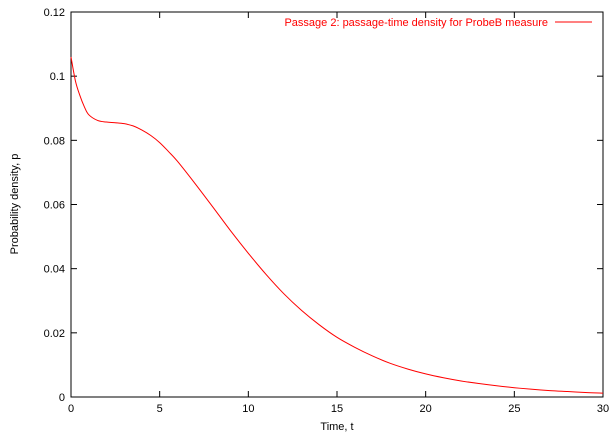  Describe the element at coordinates (160, 409) in the screenshot. I see `x-tick-label: 5` at that location.